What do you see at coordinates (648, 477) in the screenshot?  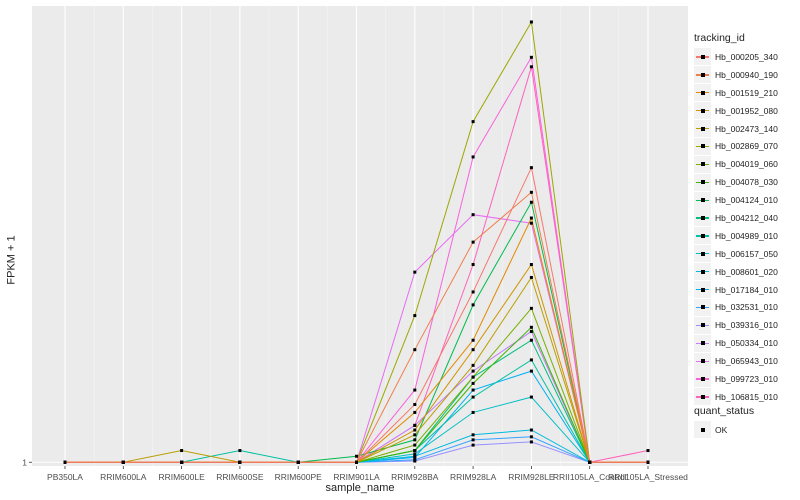 I see `x-tick-label: RRII105LA_Stressed` at bounding box center [648, 477].